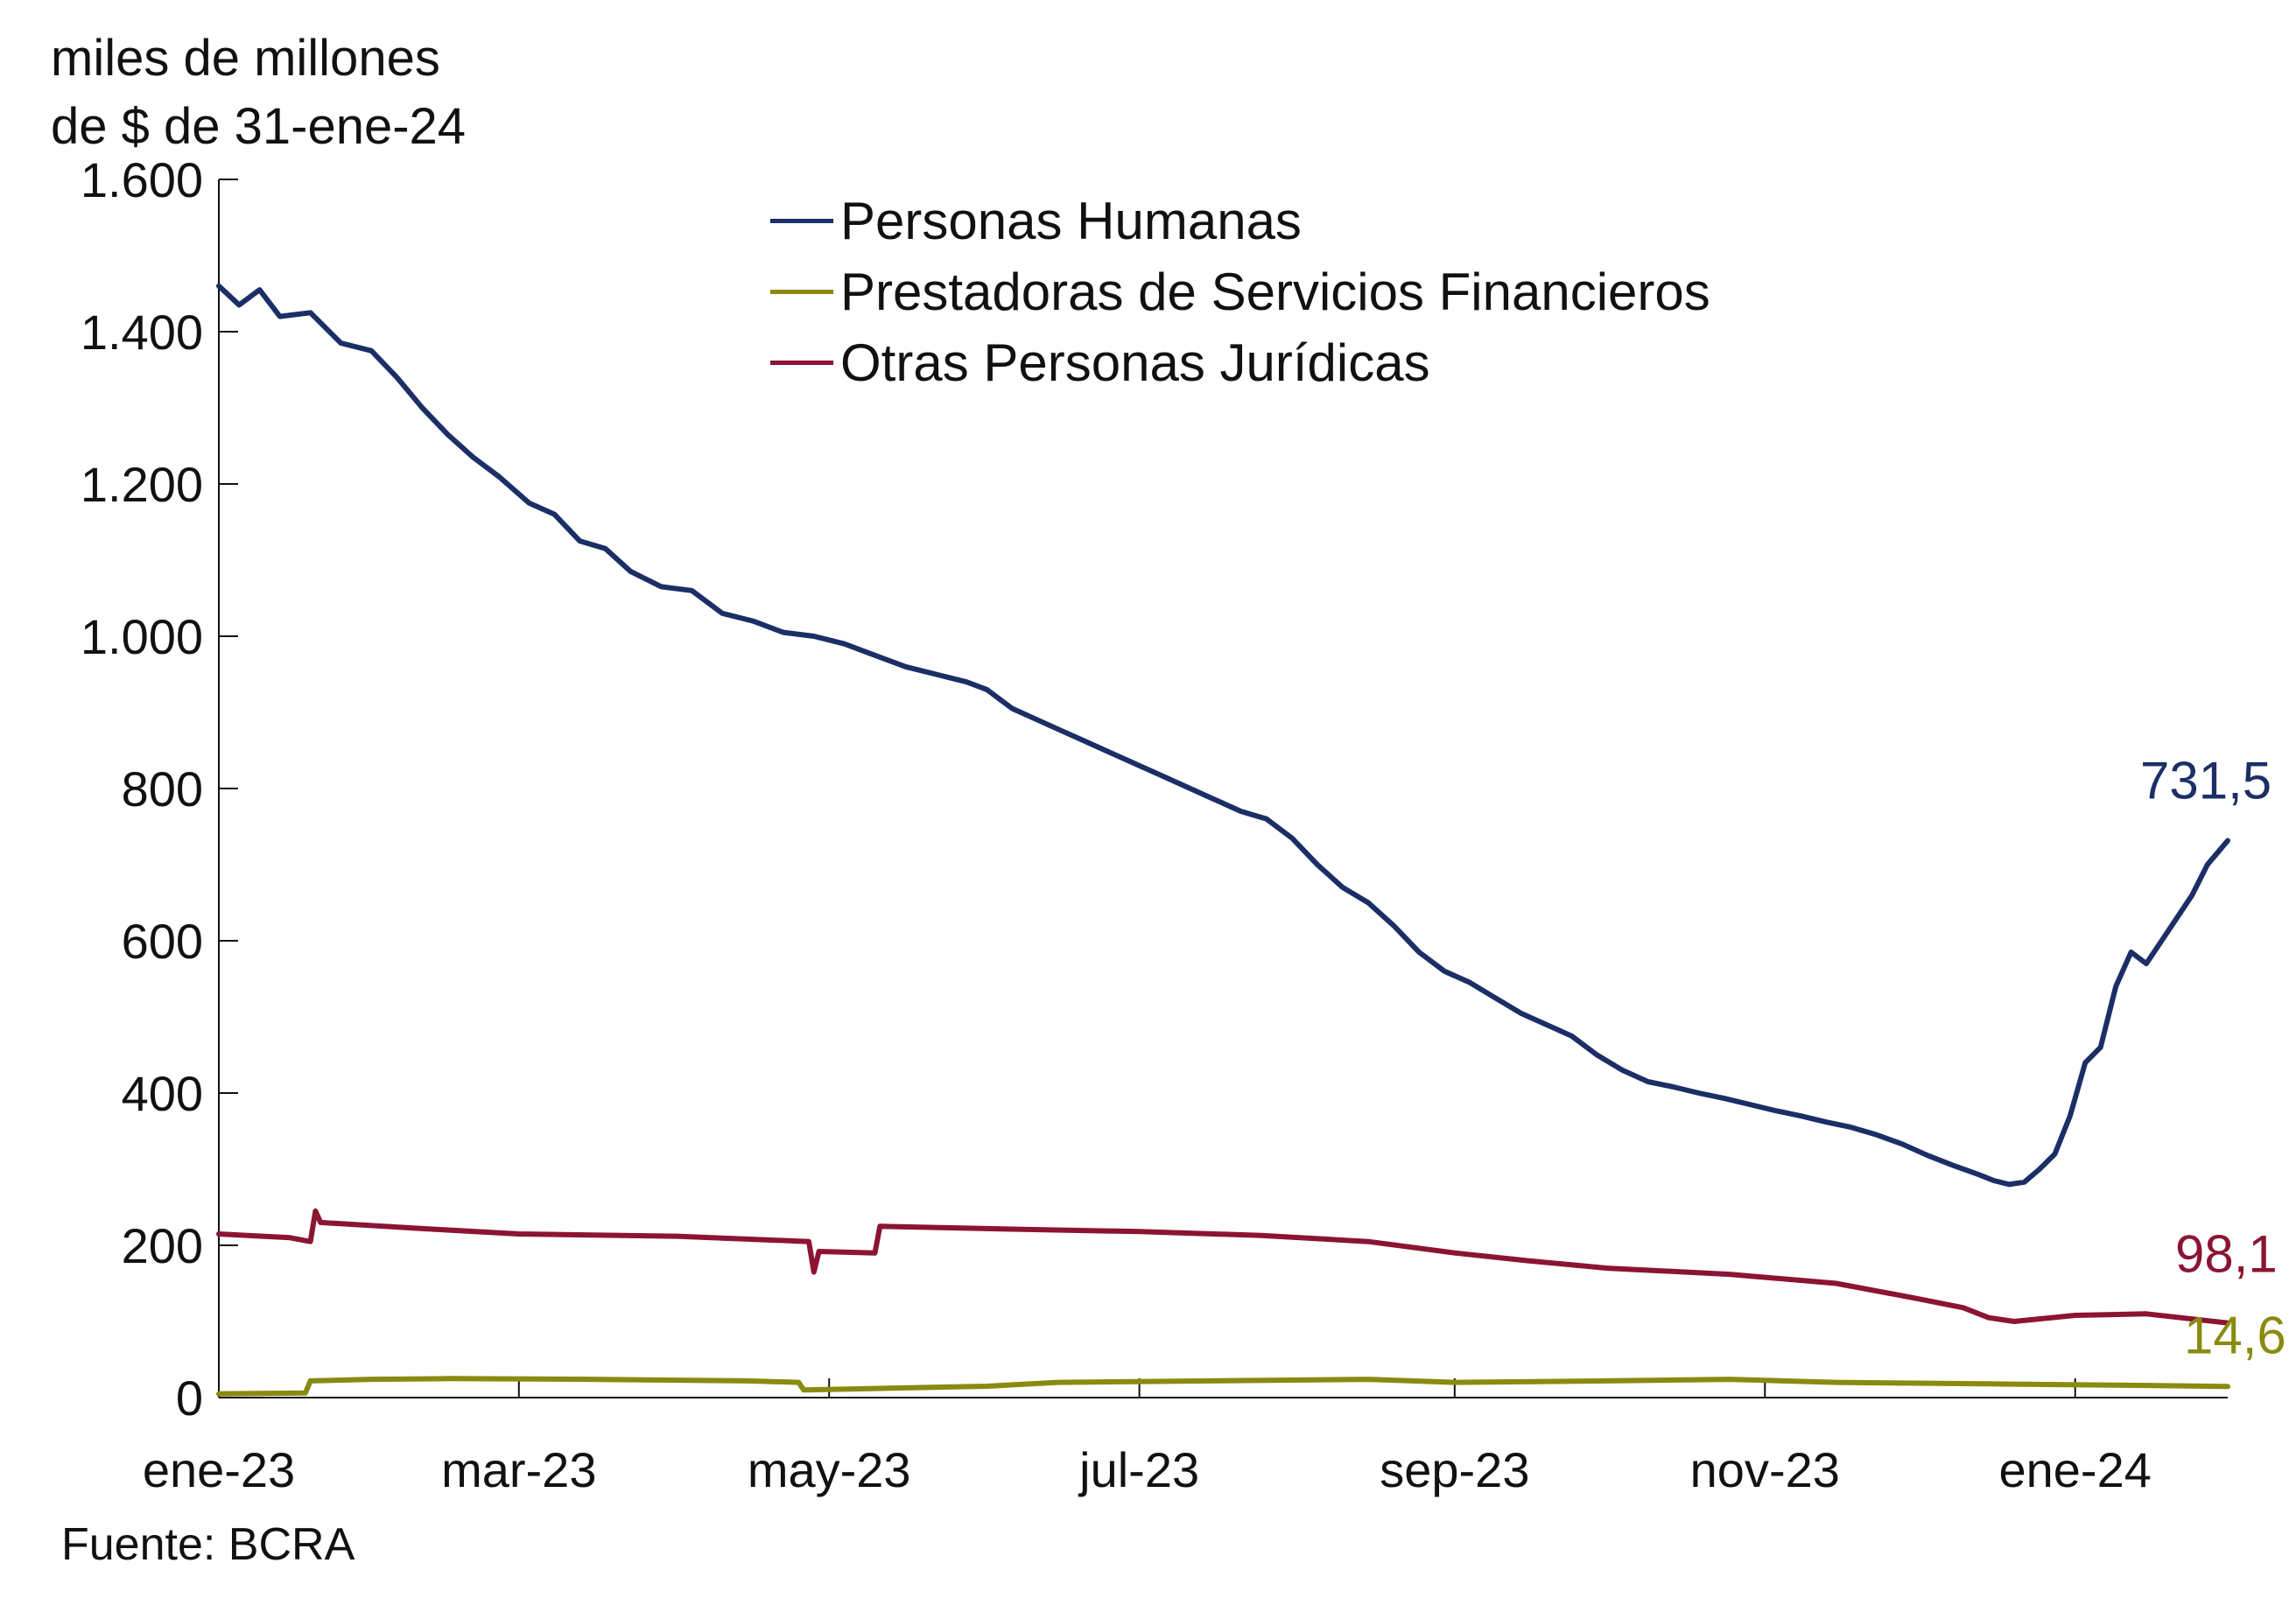 This screenshot has height=1598, width=2296. I want to click on y-tick-label: 1.200, so click(142, 485).